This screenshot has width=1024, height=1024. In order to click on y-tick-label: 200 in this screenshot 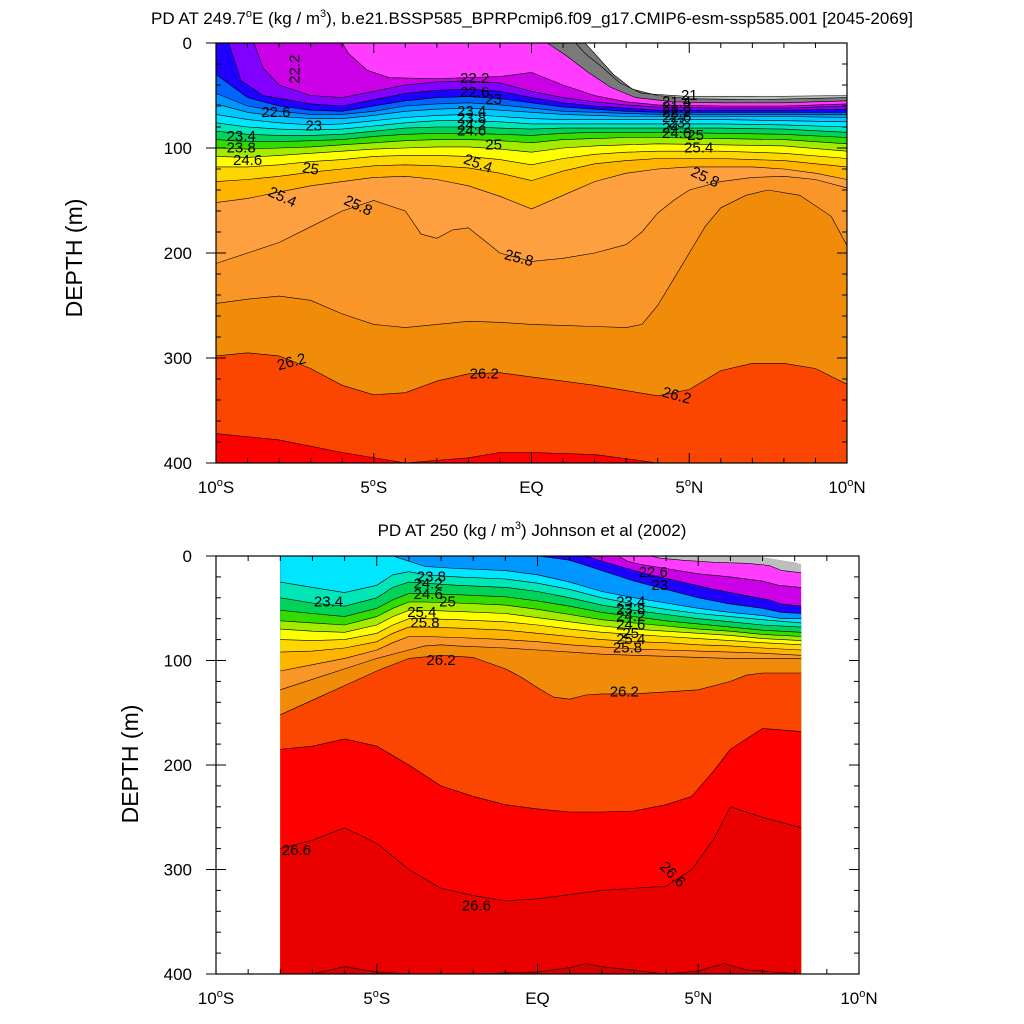, I will do `click(178, 253)`.